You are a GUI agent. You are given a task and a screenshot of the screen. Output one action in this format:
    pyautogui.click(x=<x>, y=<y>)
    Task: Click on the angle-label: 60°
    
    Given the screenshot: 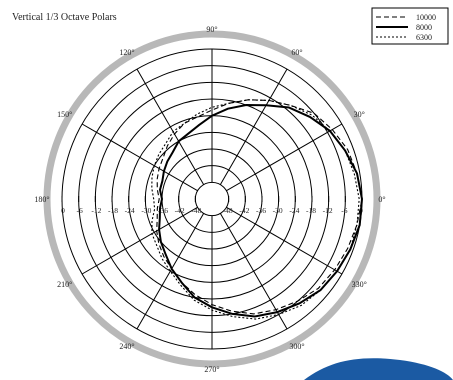 What is the action you would take?
    pyautogui.click(x=296, y=52)
    